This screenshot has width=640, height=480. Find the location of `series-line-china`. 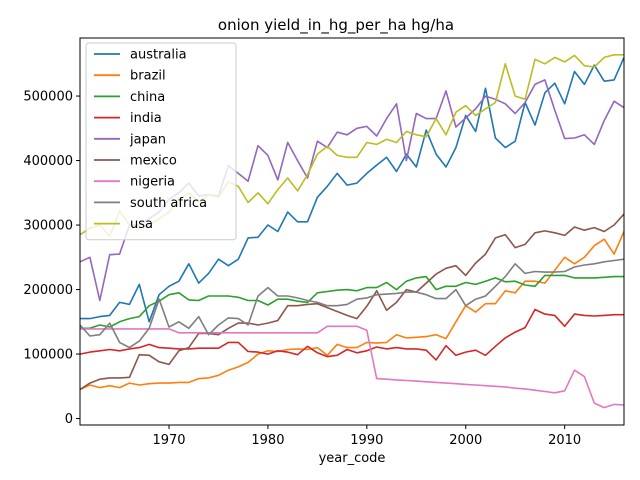

series-line-china is located at coordinates (352, 302).